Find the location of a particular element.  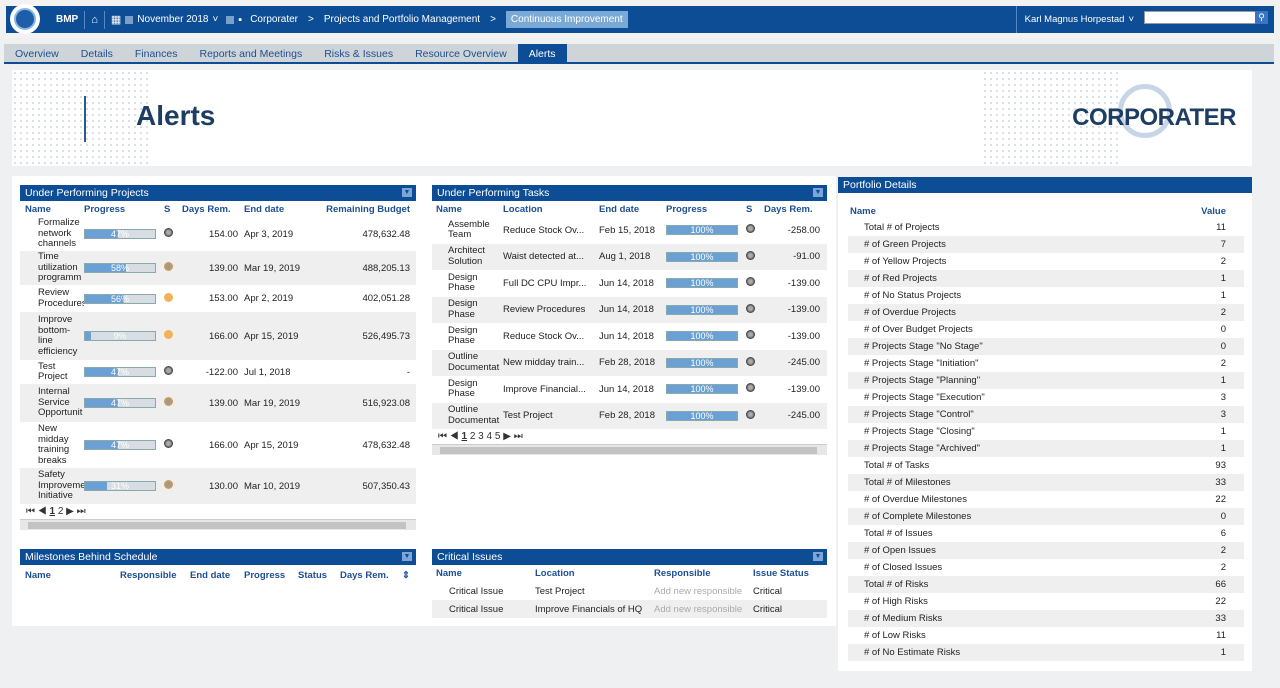

col-status: S is located at coordinates (749, 209).